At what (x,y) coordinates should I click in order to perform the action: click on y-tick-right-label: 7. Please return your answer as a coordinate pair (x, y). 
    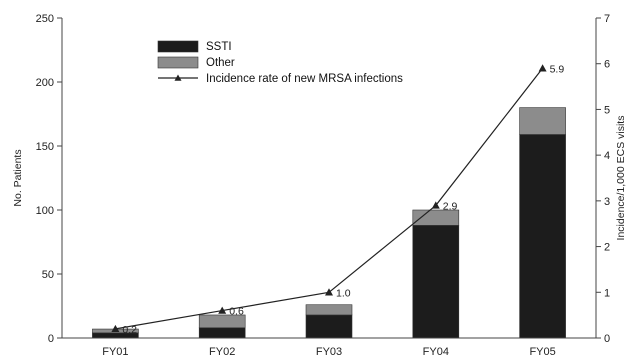
    Looking at the image, I should click on (607, 19).